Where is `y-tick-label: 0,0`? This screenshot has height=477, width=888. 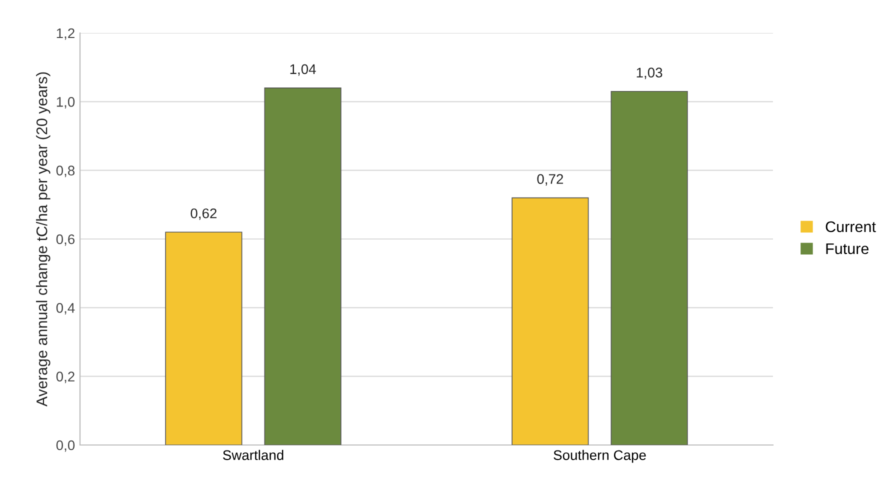 y-tick-label: 0,0 is located at coordinates (65, 446).